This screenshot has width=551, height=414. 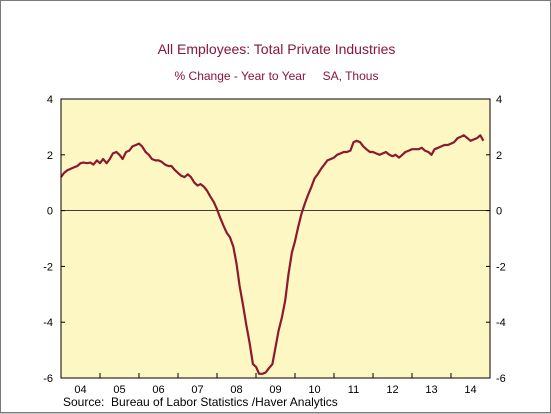 I want to click on y-tick-label-left: 0, so click(x=50, y=212).